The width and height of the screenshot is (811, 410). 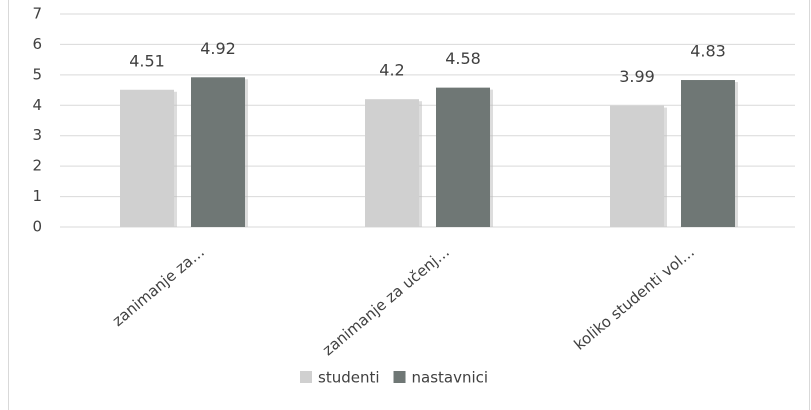 I want to click on y-tick-label: 0, so click(x=37, y=227).